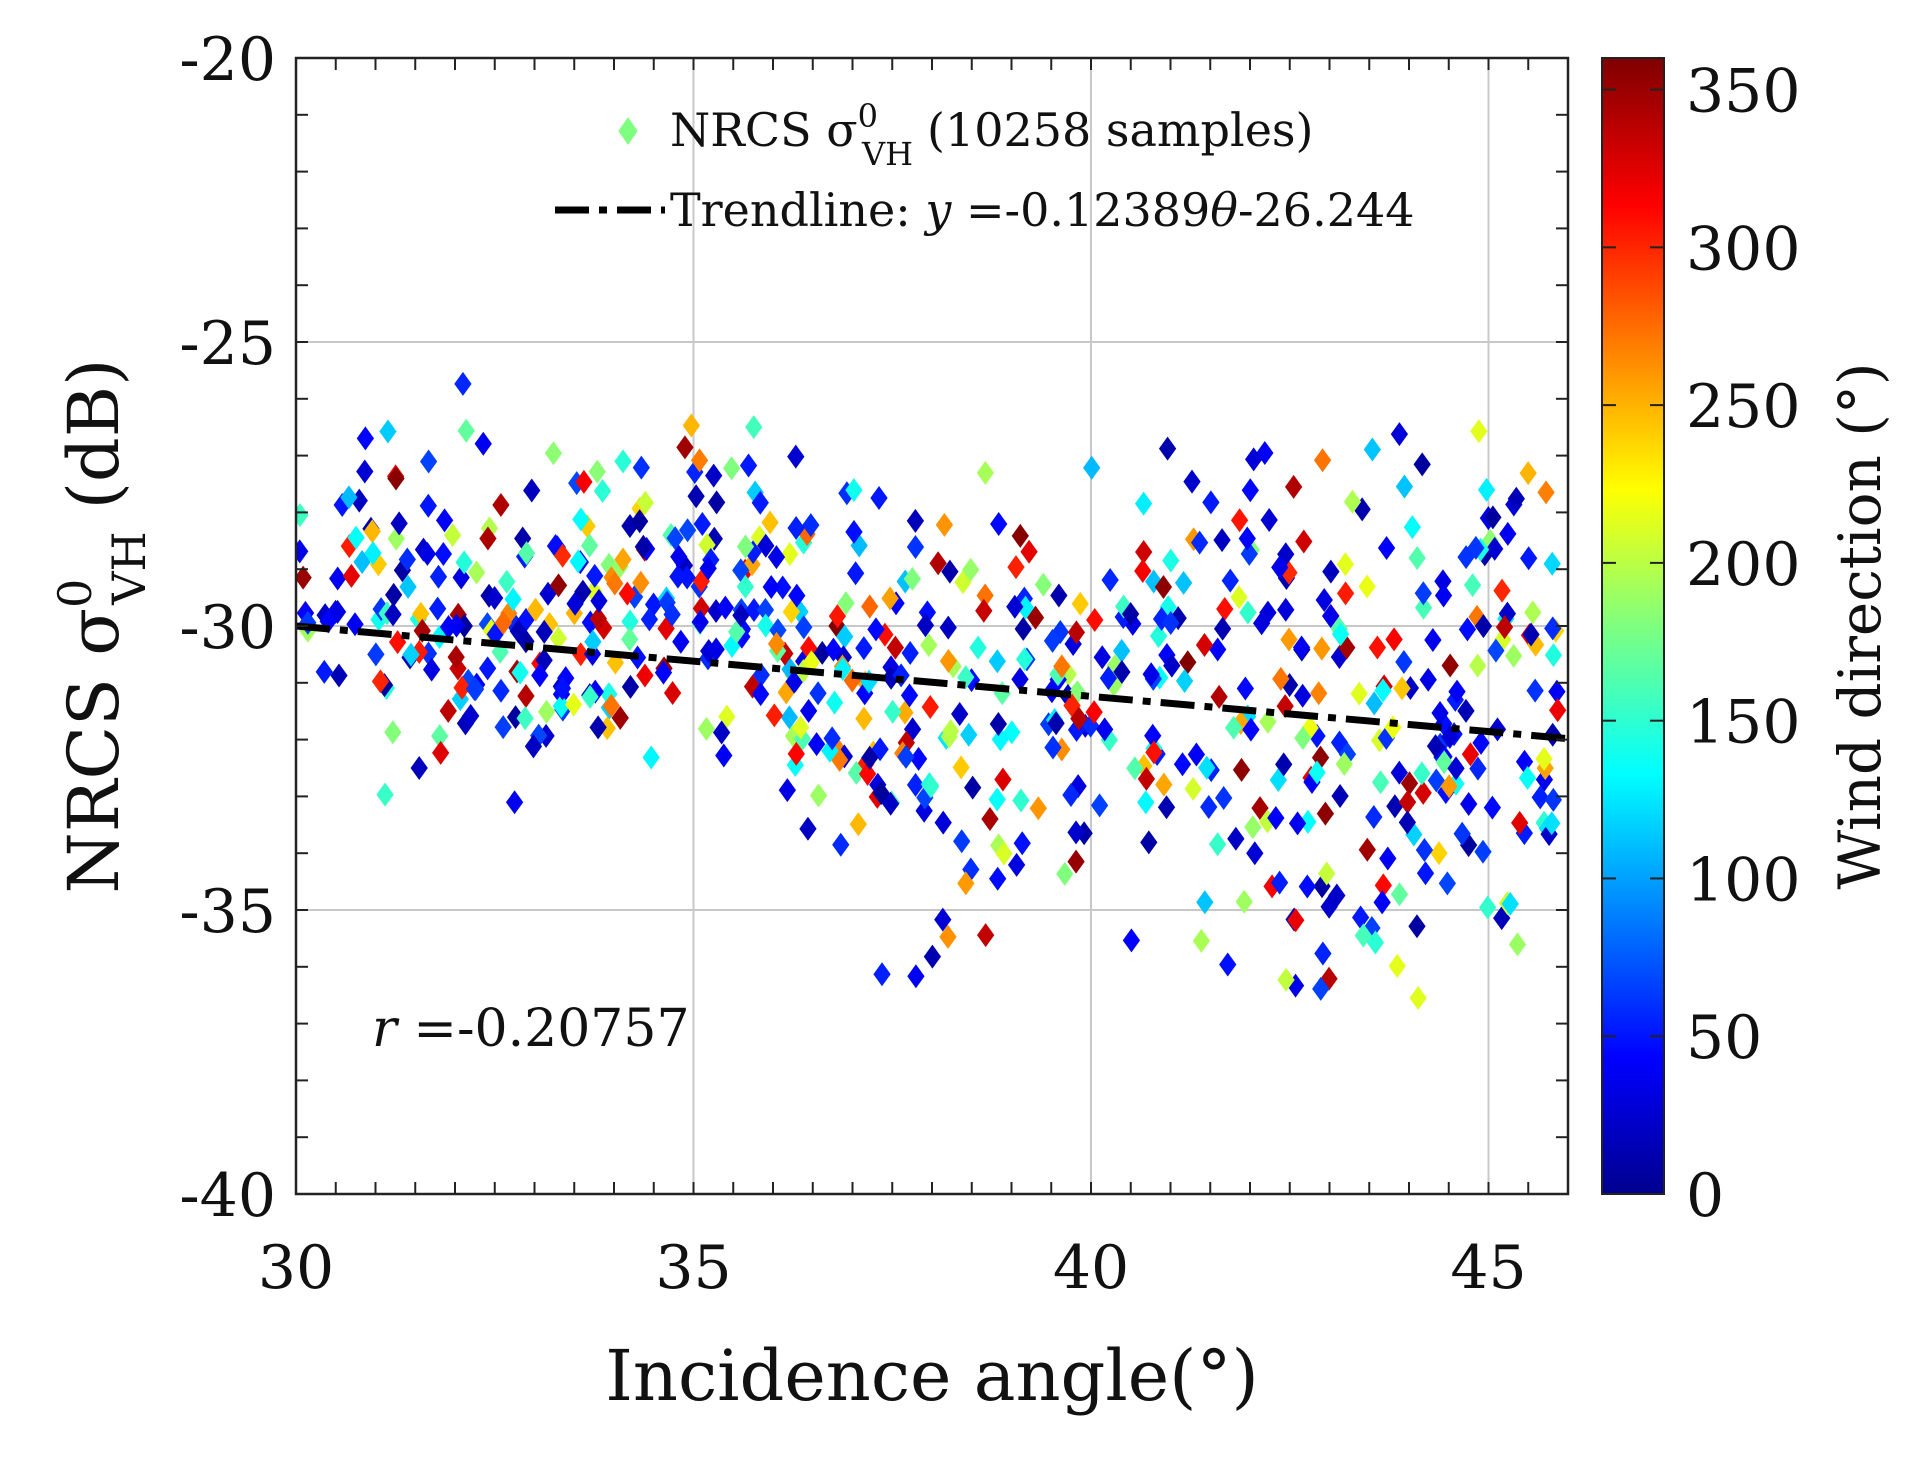  I want to click on colorbar-tick-label: 0, so click(1705, 1196).